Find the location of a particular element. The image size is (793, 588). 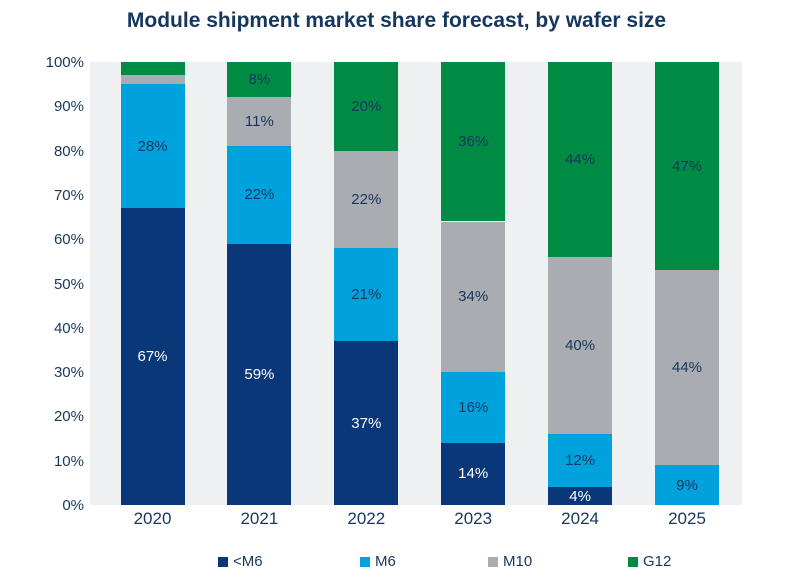

legend-item-g12: G12 is located at coordinates (649, 561).